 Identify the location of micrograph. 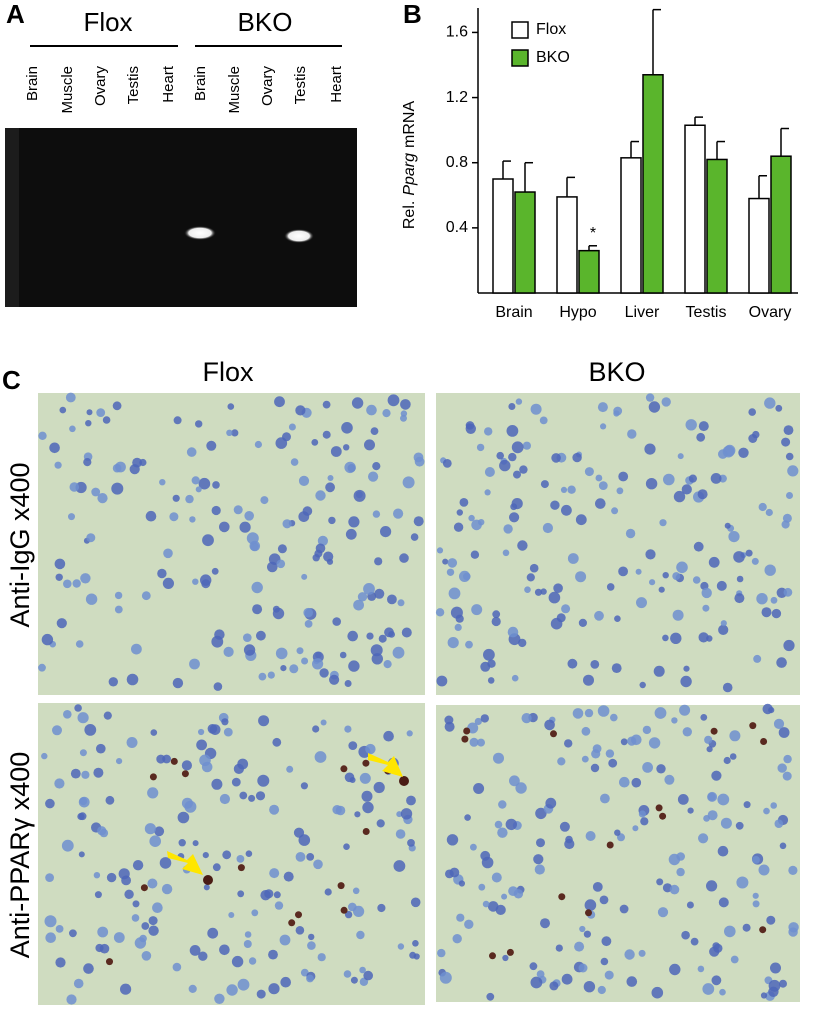
(231, 544).